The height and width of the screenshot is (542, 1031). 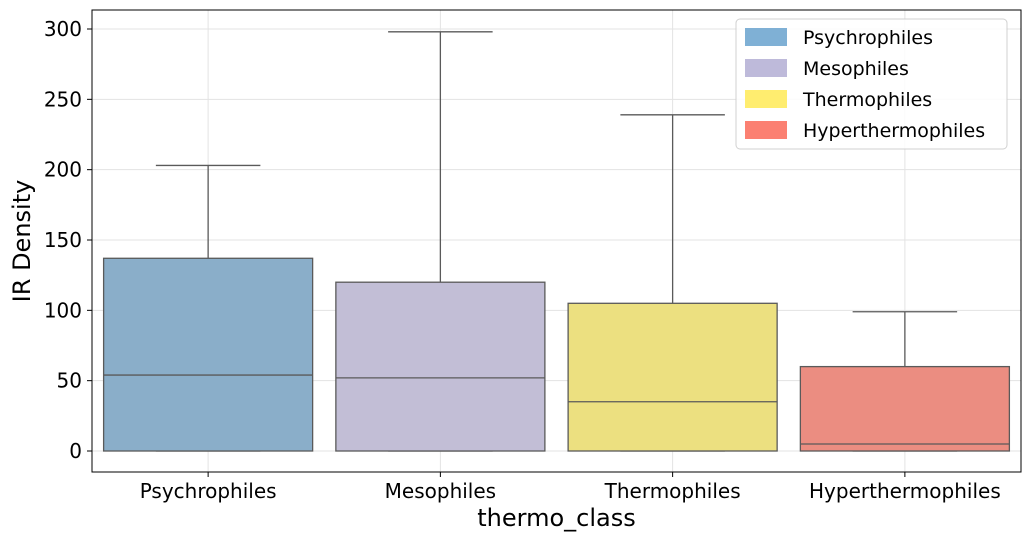 What do you see at coordinates (63, 310) in the screenshot?
I see `y-tick-label: 100` at bounding box center [63, 310].